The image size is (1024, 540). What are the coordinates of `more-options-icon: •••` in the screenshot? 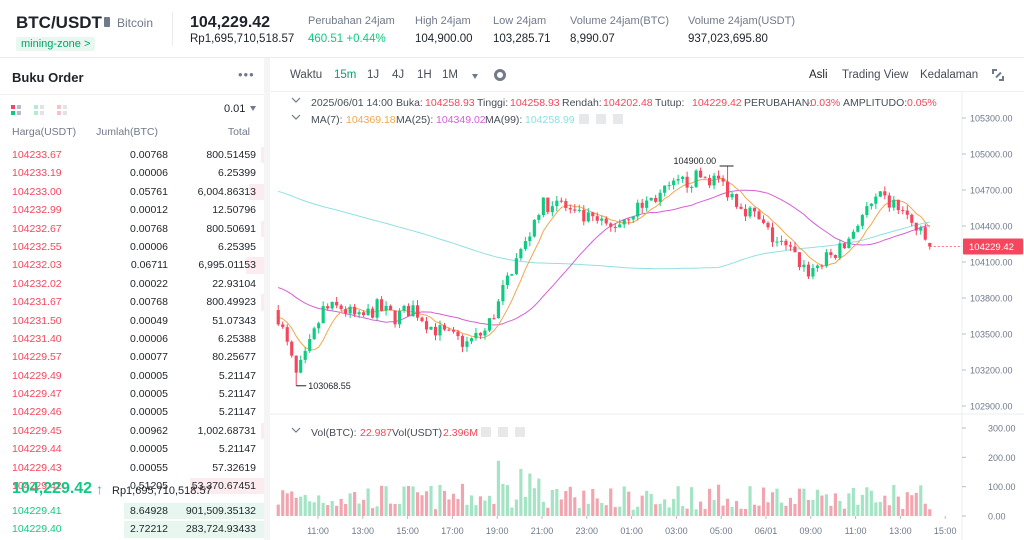 It's located at (246, 74).